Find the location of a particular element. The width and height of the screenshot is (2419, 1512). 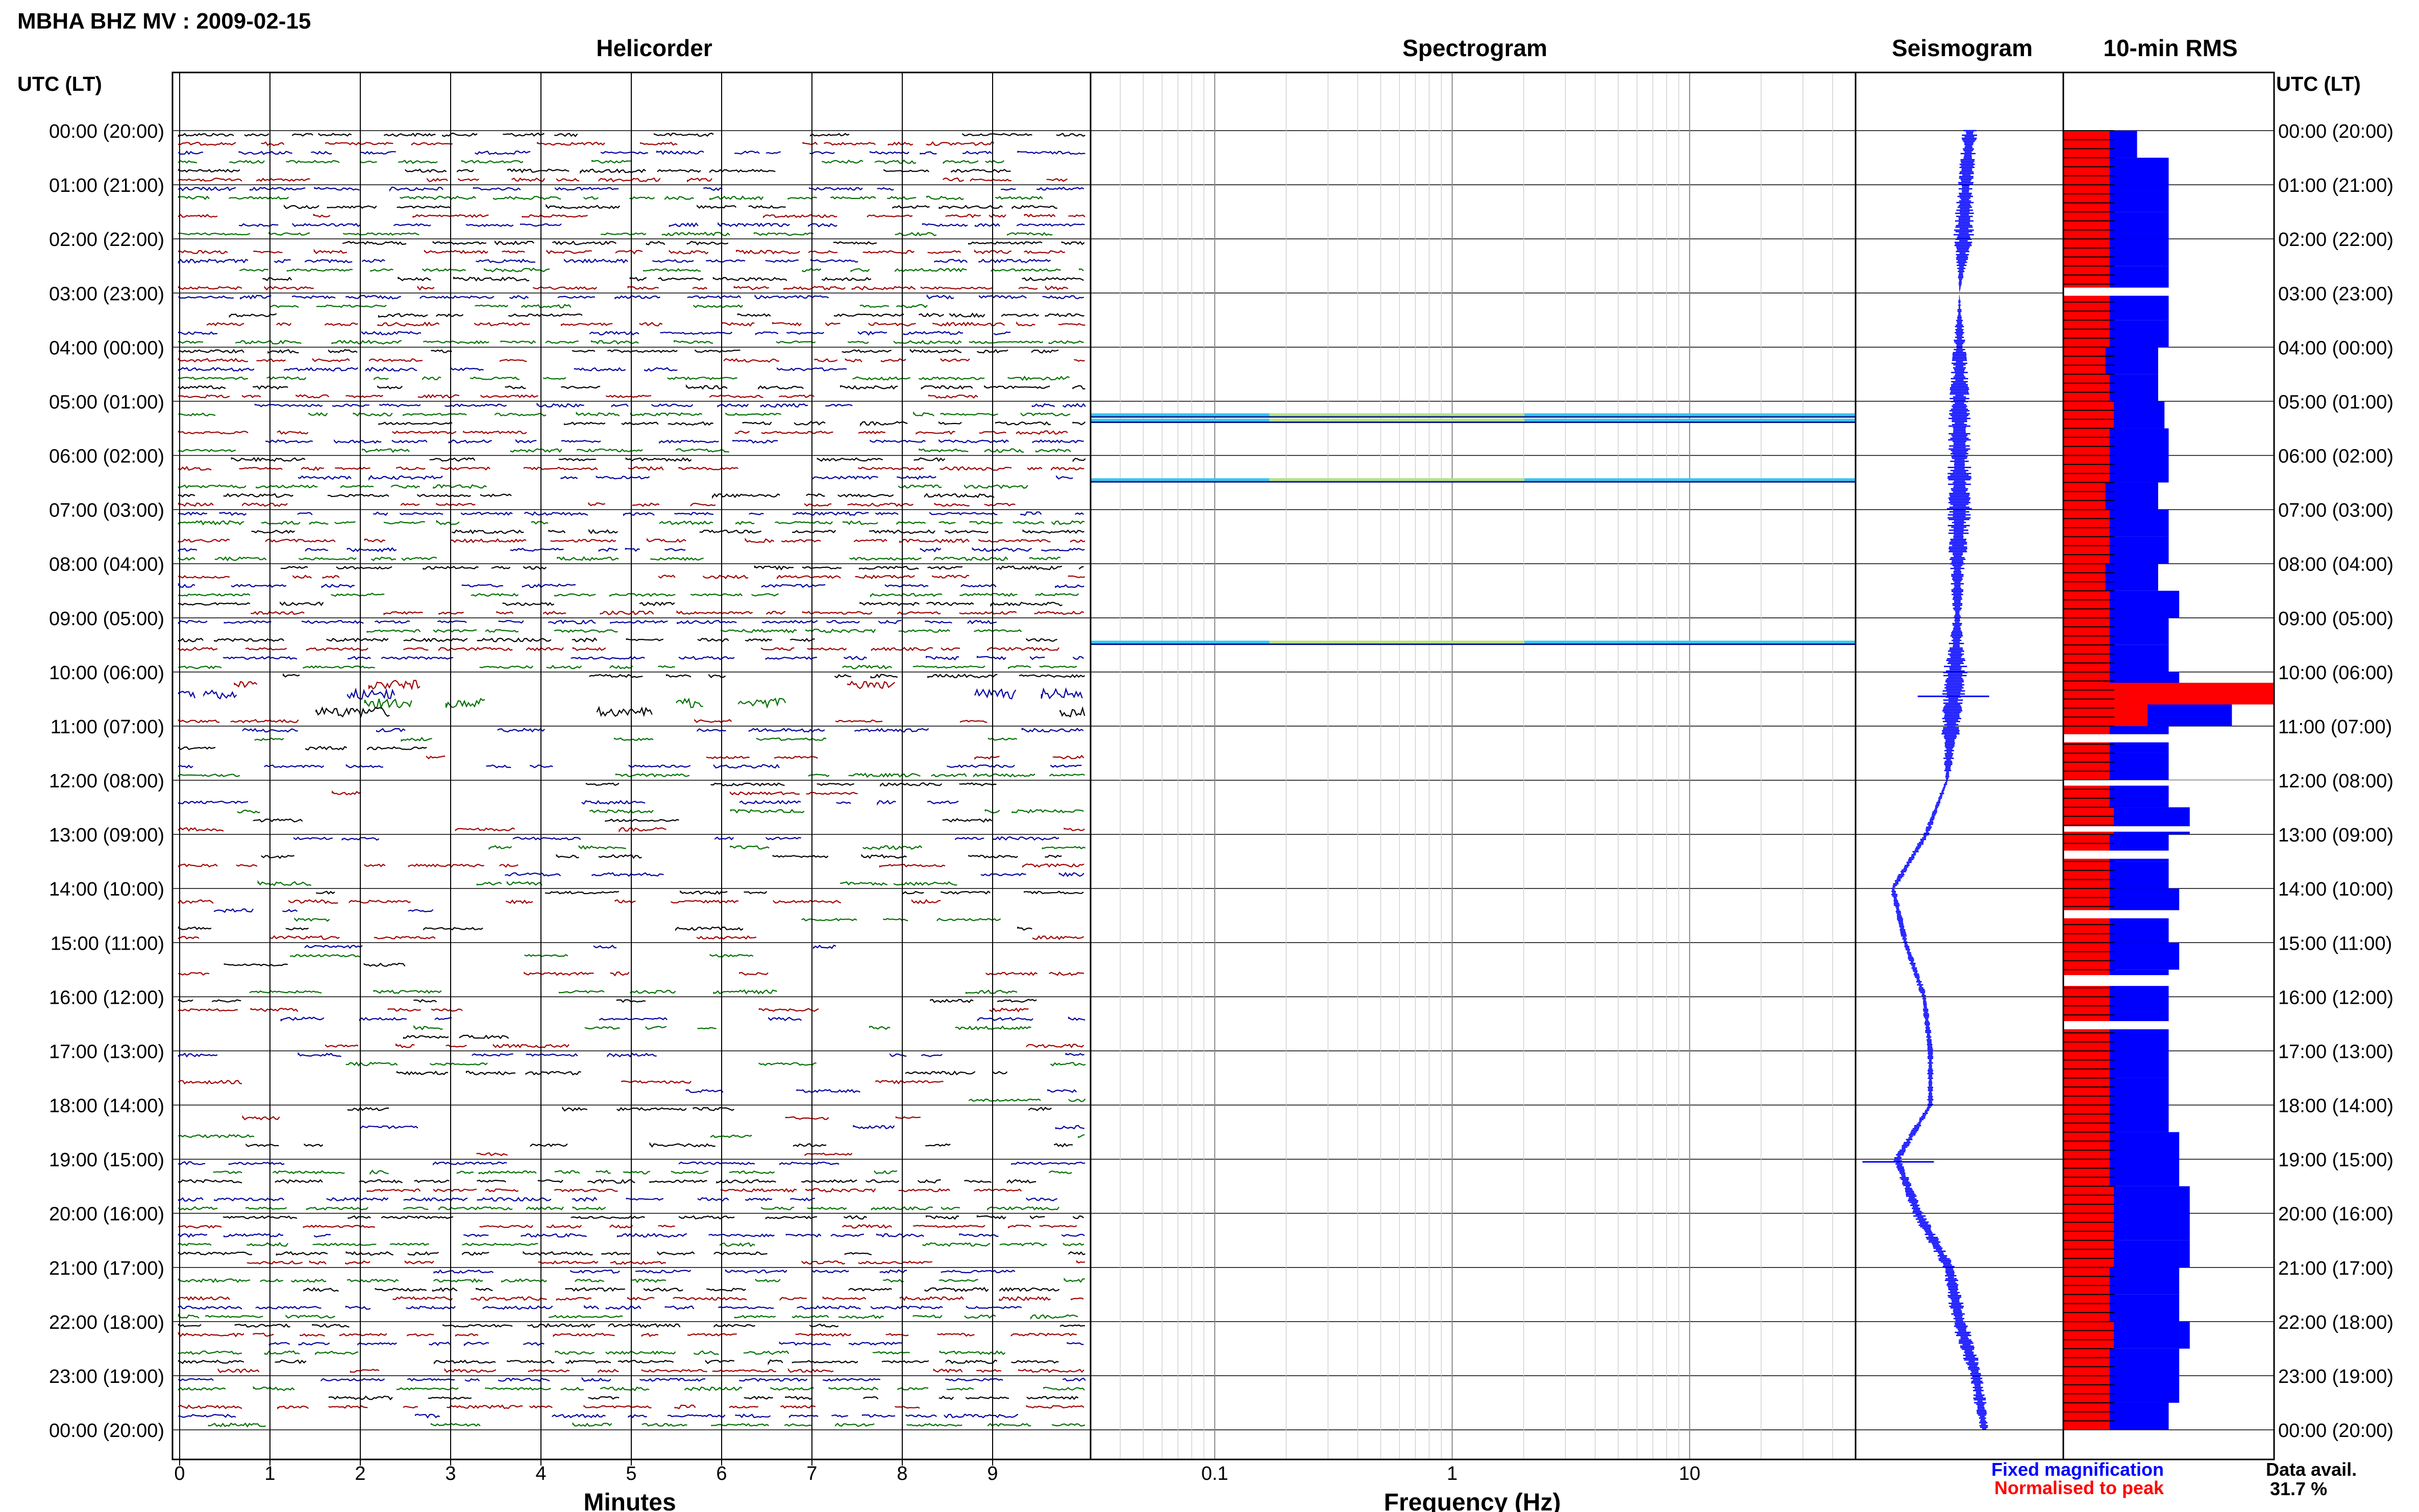

frequency-axis-ticks: 0.1 1 10 is located at coordinates (1450, 1473).